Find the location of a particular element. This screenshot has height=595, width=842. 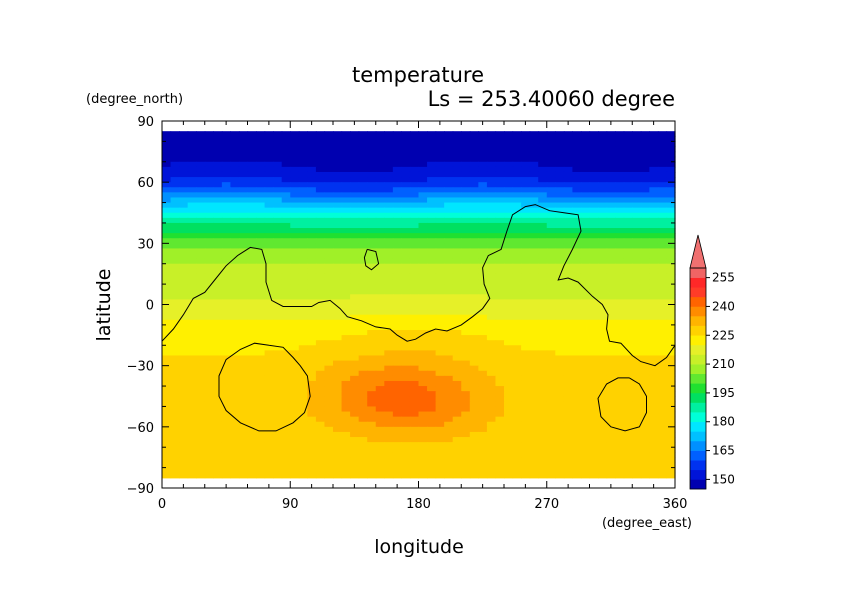

field-cell-1914 is located at coordinates (628, 292).